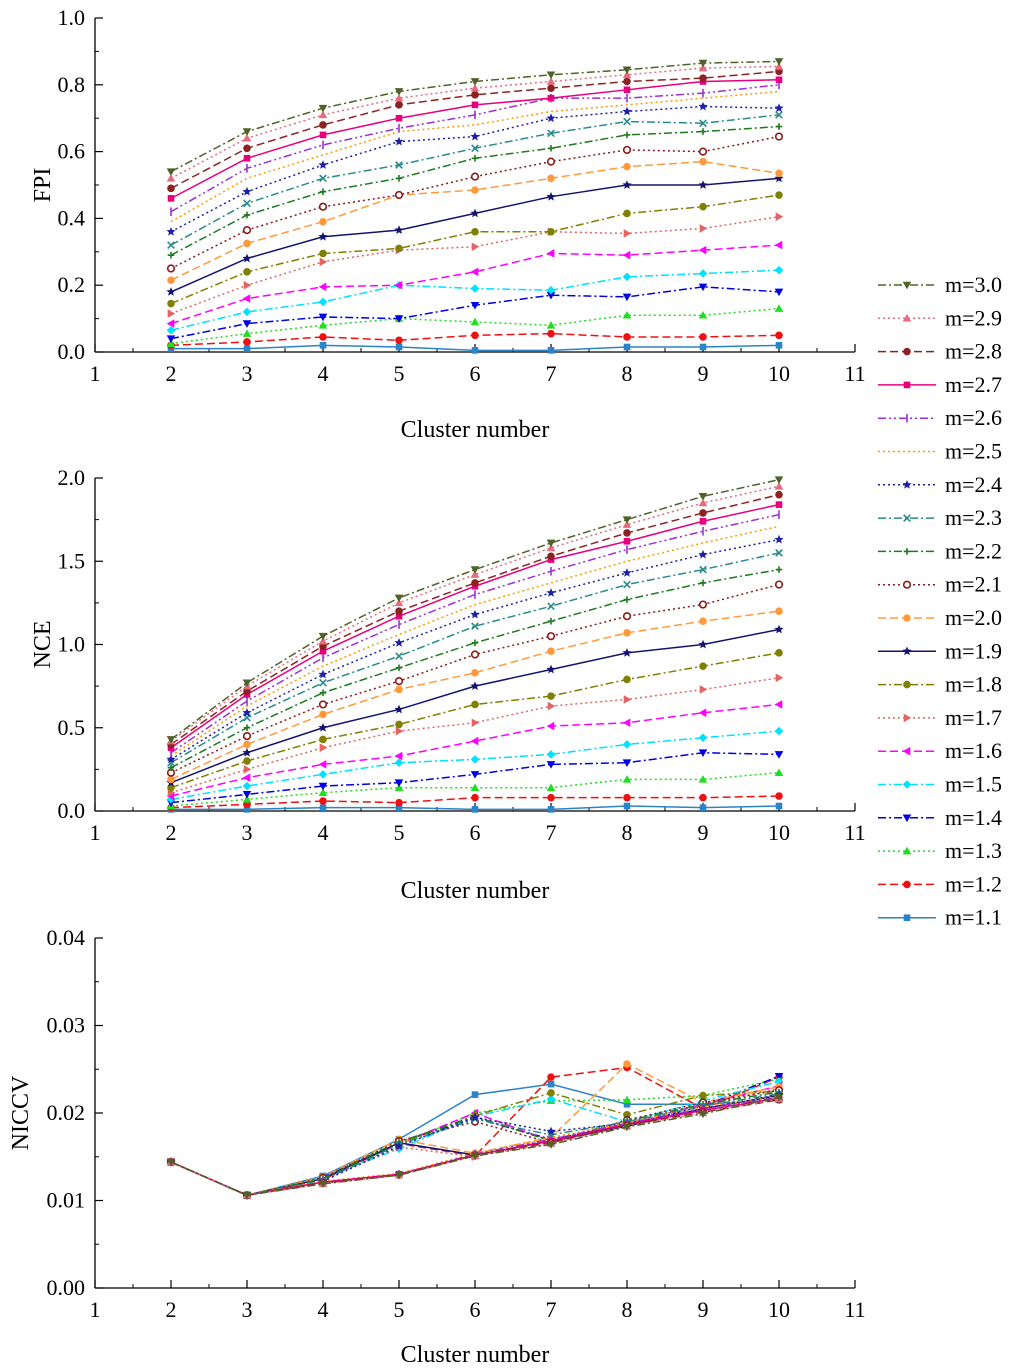 The width and height of the screenshot is (1024, 1369). What do you see at coordinates (940, 384) in the screenshot?
I see `legend-item: m=2.7` at bounding box center [940, 384].